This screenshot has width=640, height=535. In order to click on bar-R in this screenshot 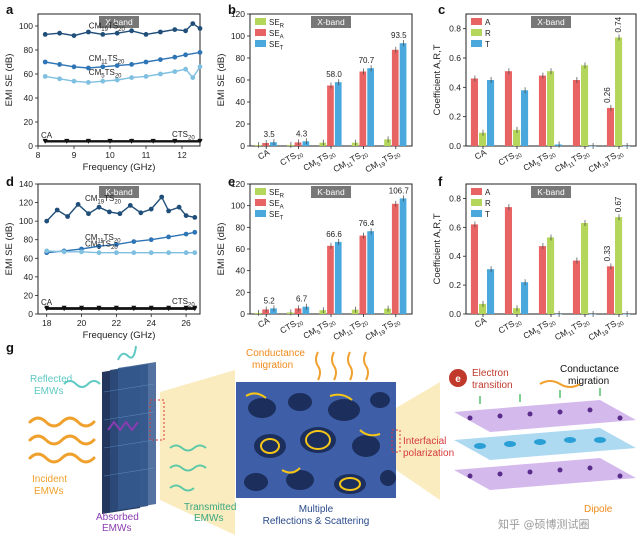, I will do `click(551, 108)`.